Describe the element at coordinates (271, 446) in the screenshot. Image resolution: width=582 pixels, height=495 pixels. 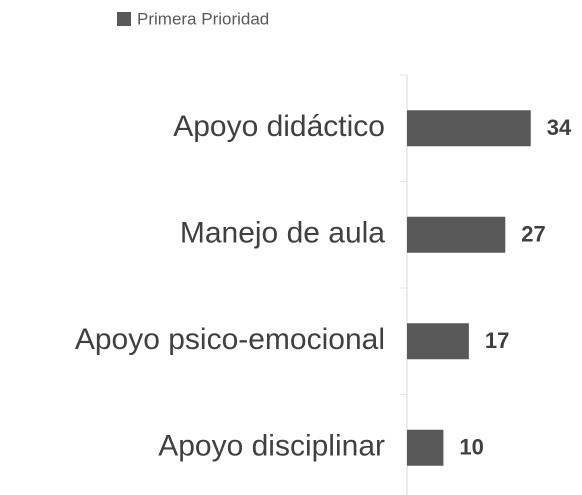
I see `category-label: Apoyo disciplinar` at that location.